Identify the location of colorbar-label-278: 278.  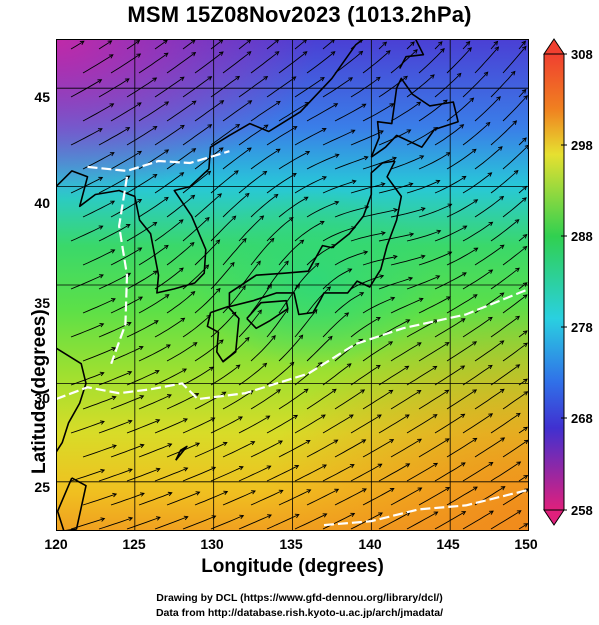
(582, 327).